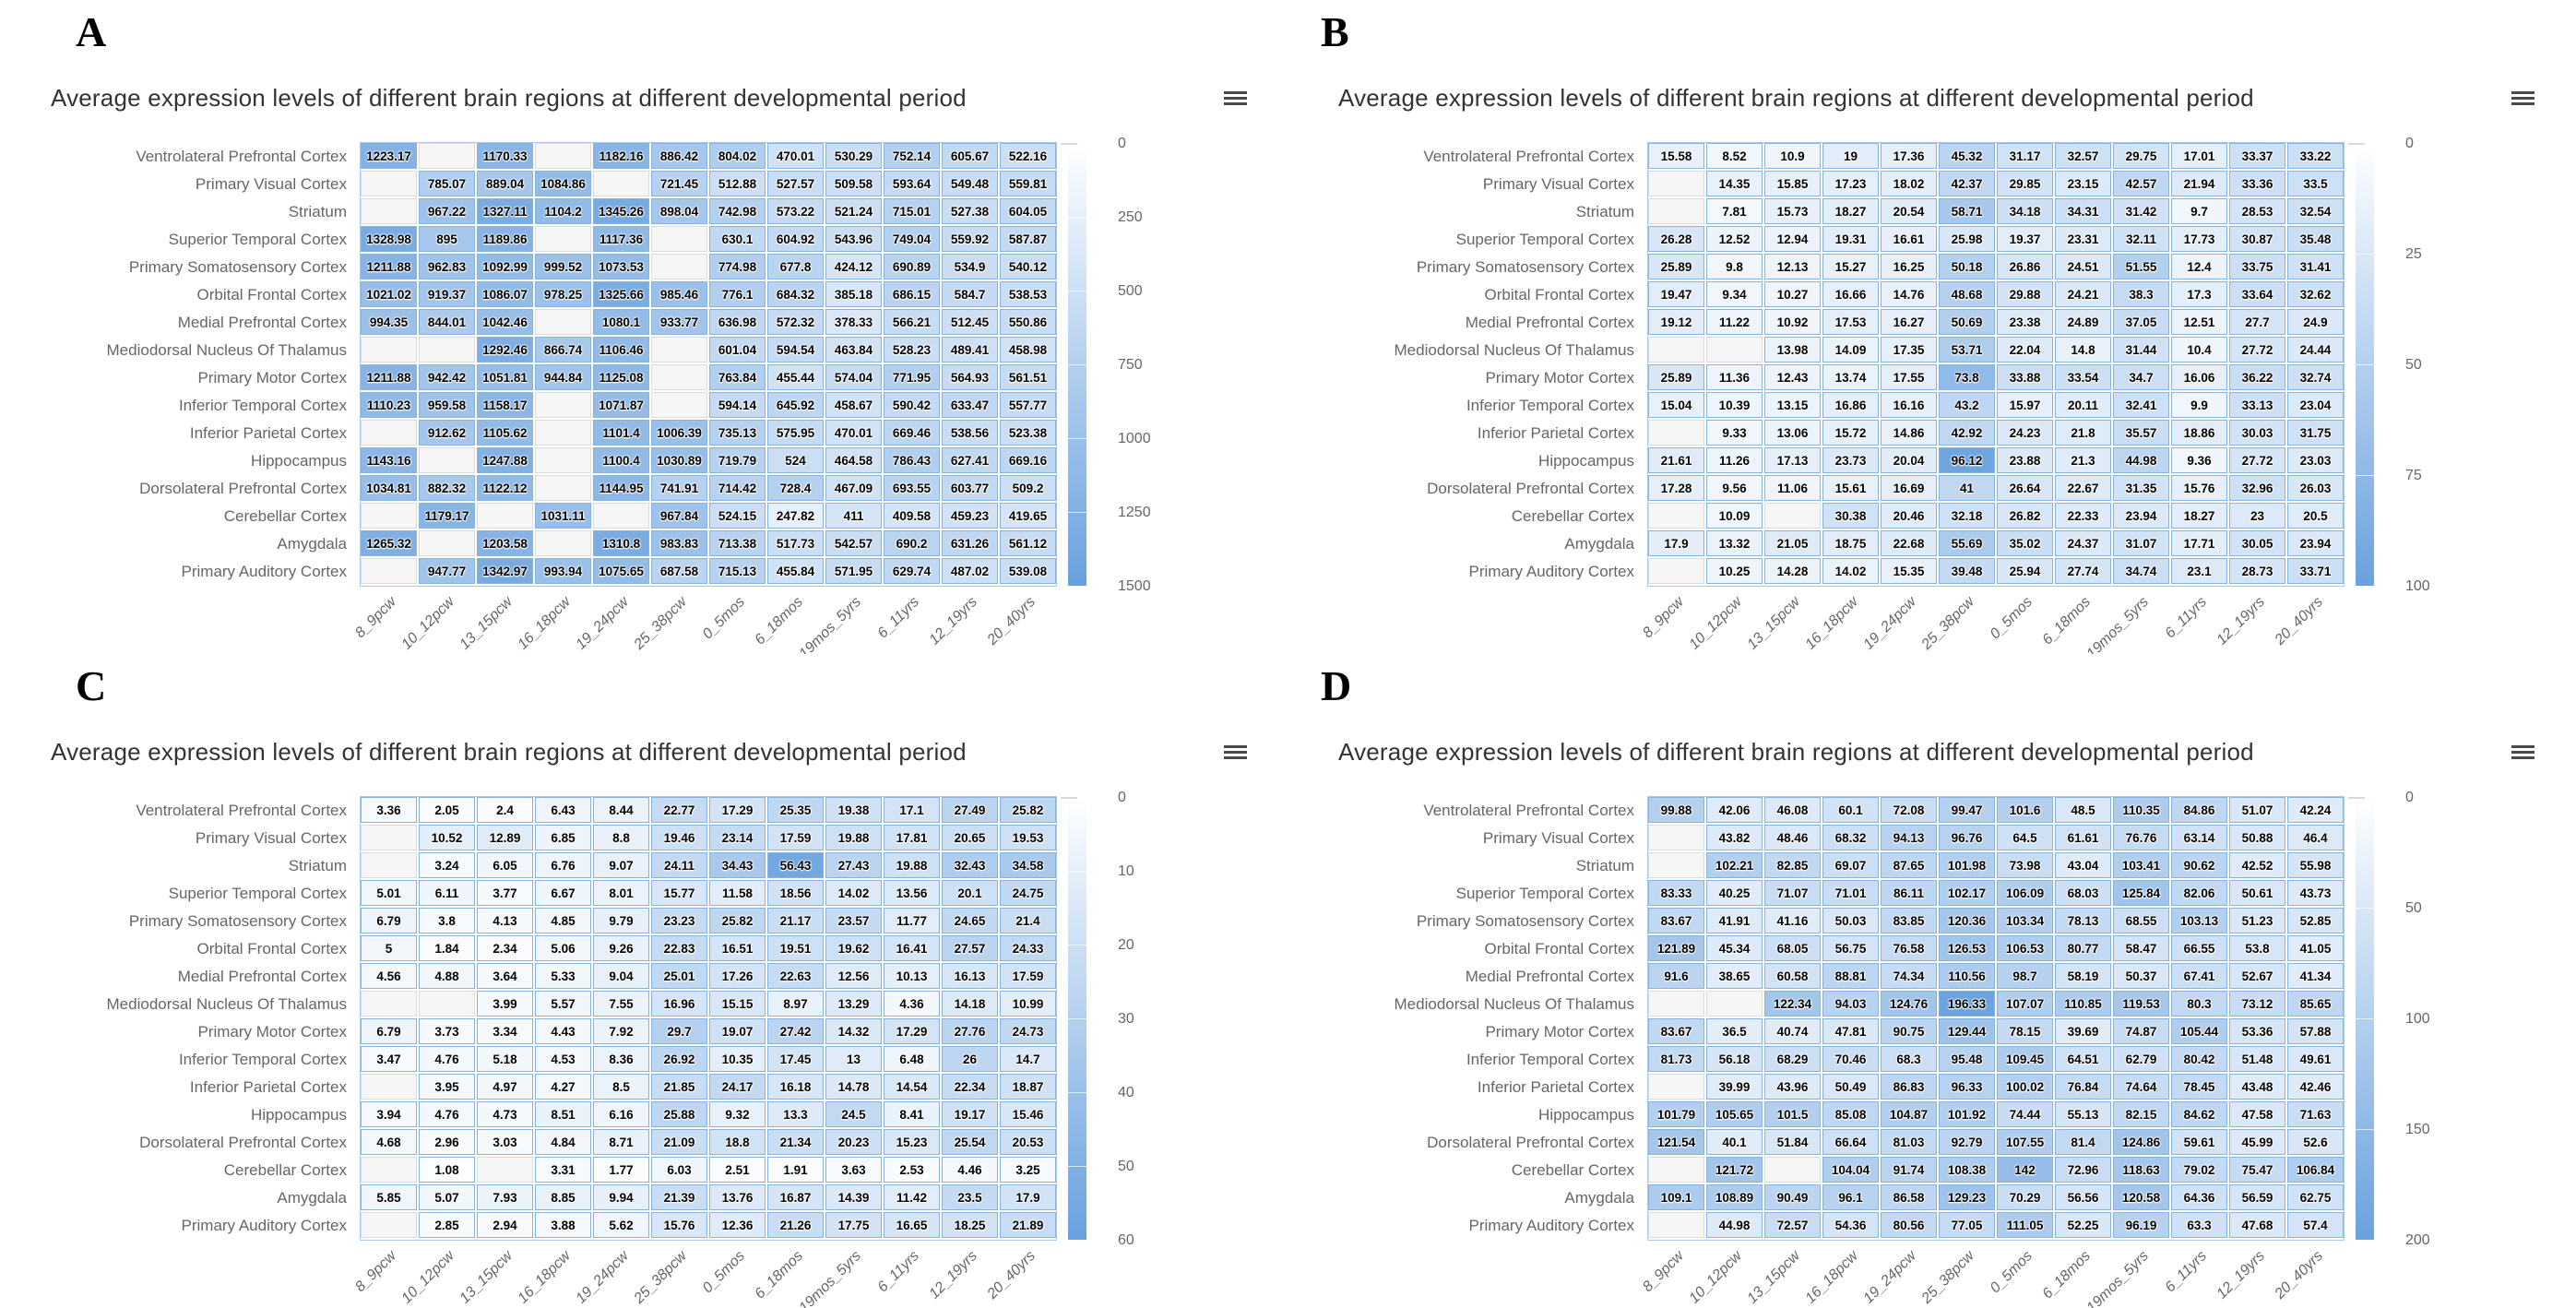 Image resolution: width=2576 pixels, height=1308 pixels. What do you see at coordinates (737, 1031) in the screenshot?
I see `heatmap-cell: 19.07` at bounding box center [737, 1031].